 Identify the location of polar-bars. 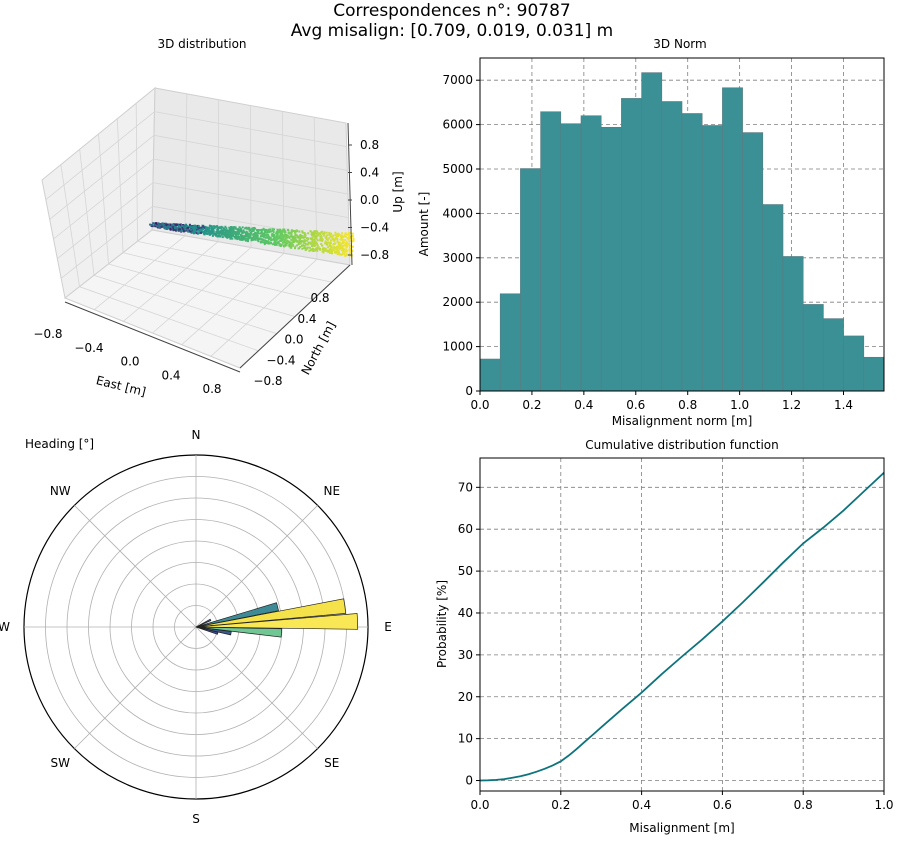
(277, 618).